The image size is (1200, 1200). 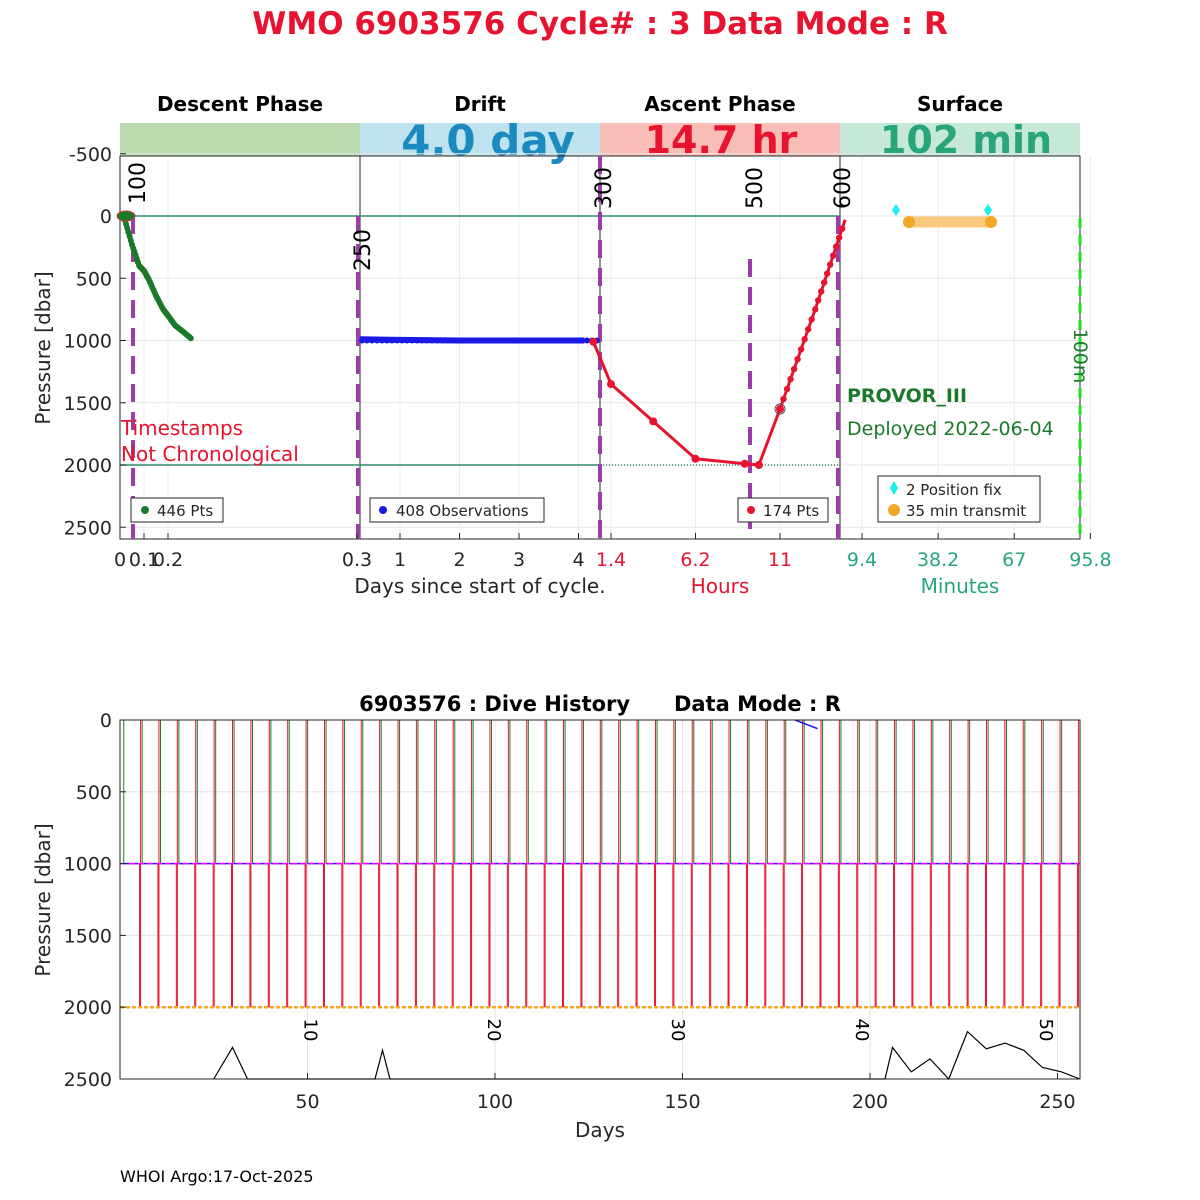 What do you see at coordinates (138, 183) in the screenshot?
I see `phase-marker-label: 100` at bounding box center [138, 183].